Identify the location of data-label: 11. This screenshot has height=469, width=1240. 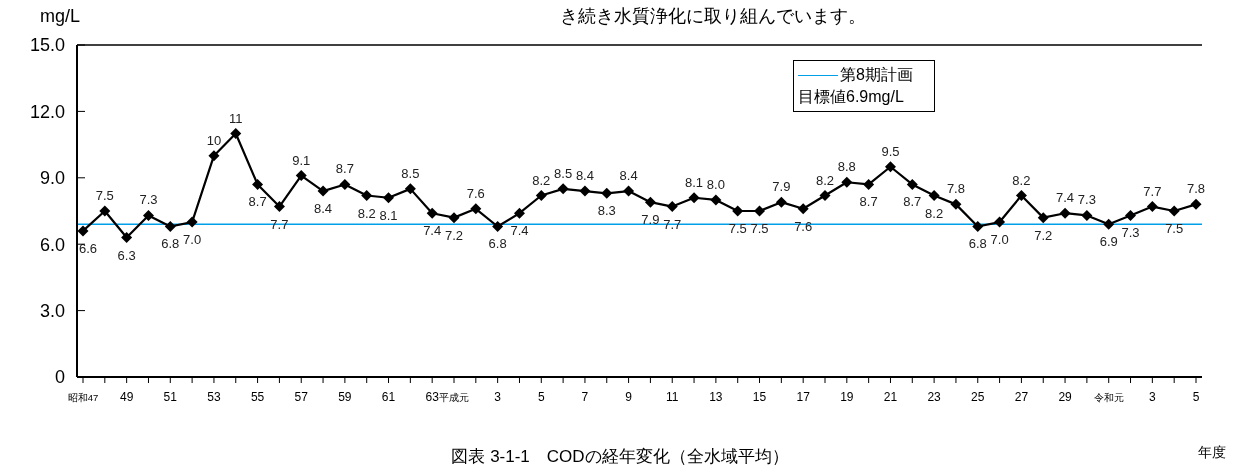
(236, 118).